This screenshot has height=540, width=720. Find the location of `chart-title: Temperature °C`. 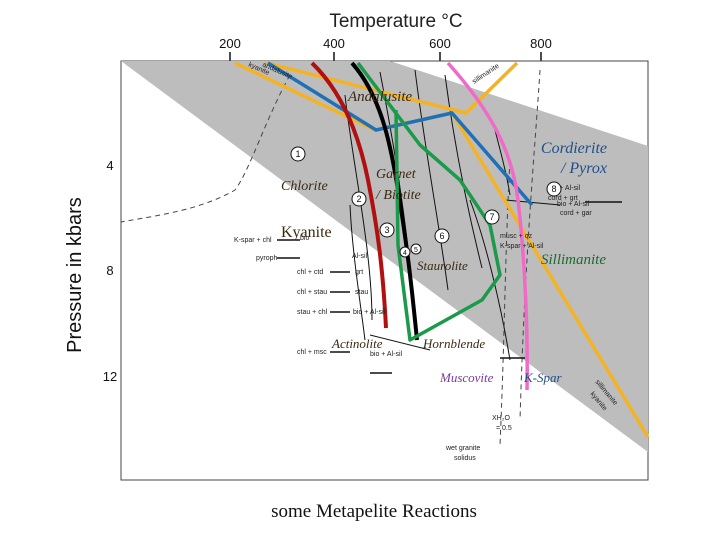

chart-title: Temperature °C is located at coordinates (395, 21).